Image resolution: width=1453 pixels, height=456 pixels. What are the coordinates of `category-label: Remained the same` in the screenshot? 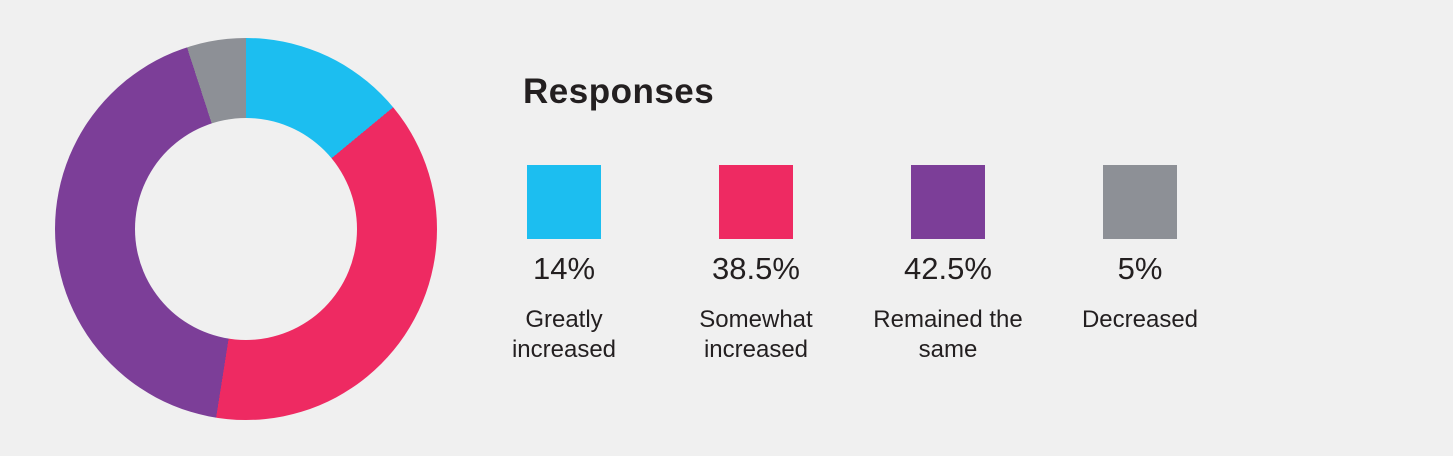 It's located at (948, 334).